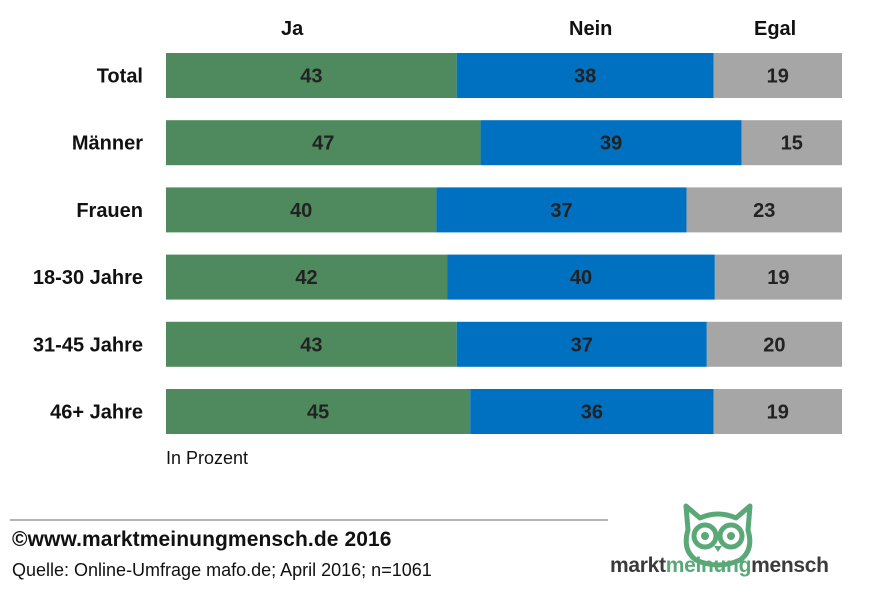 This screenshot has height=596, width=886. I want to click on logo-wordmark: marktmeinungmensch, so click(719, 566).